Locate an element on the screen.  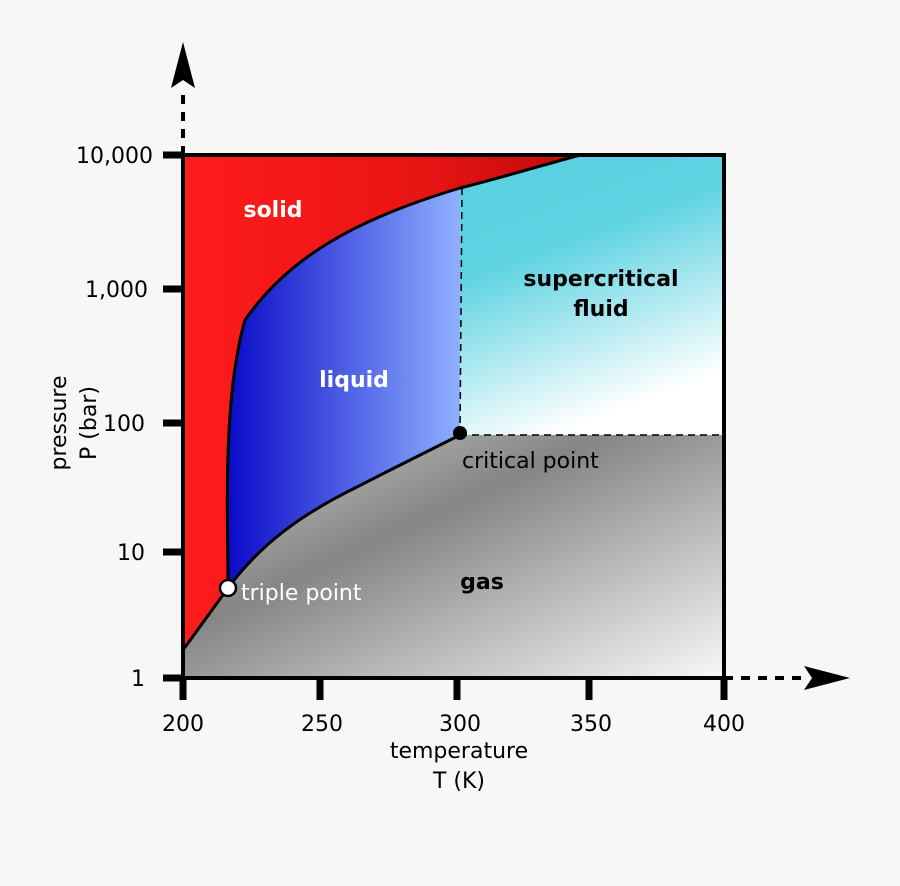
gas-label: gas is located at coordinates (482, 582).